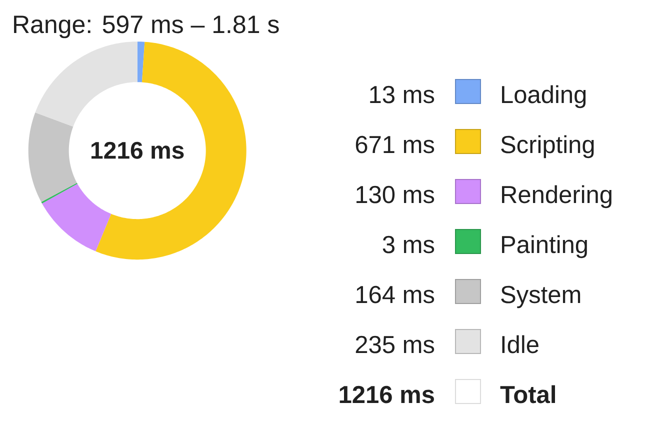  I want to click on data-label: 130 ms, so click(395, 195).